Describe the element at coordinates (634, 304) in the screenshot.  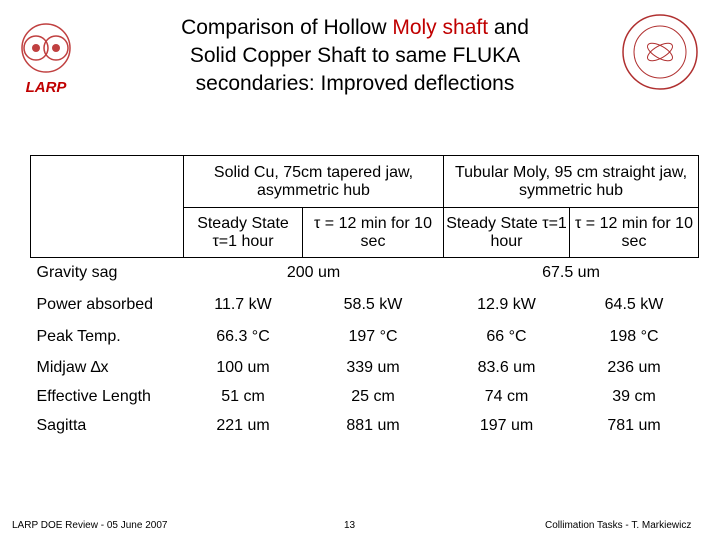
I see `cell: 64.5 kW` at that location.